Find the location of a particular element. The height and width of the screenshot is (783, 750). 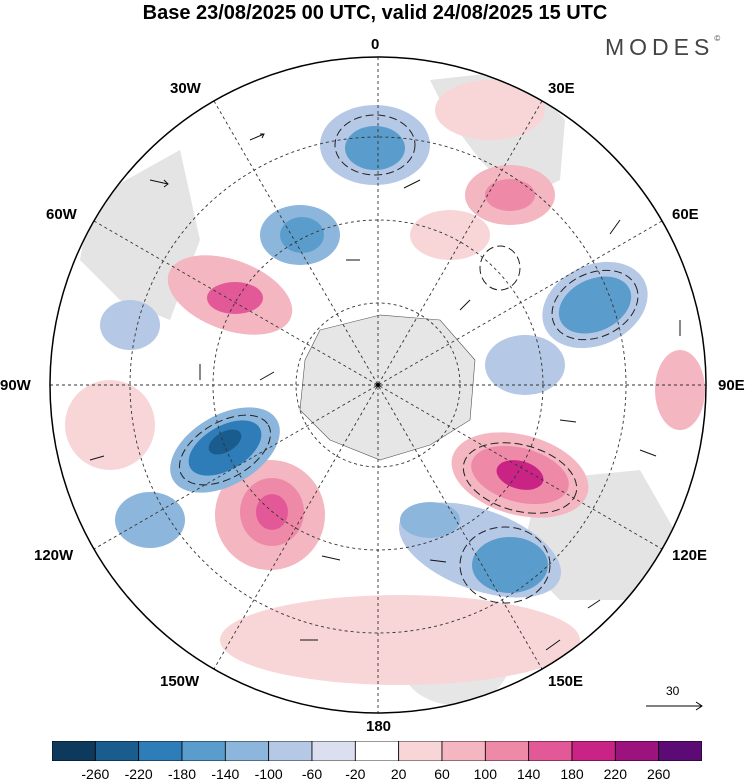

lon-label-150w: 150W is located at coordinates (180, 681).